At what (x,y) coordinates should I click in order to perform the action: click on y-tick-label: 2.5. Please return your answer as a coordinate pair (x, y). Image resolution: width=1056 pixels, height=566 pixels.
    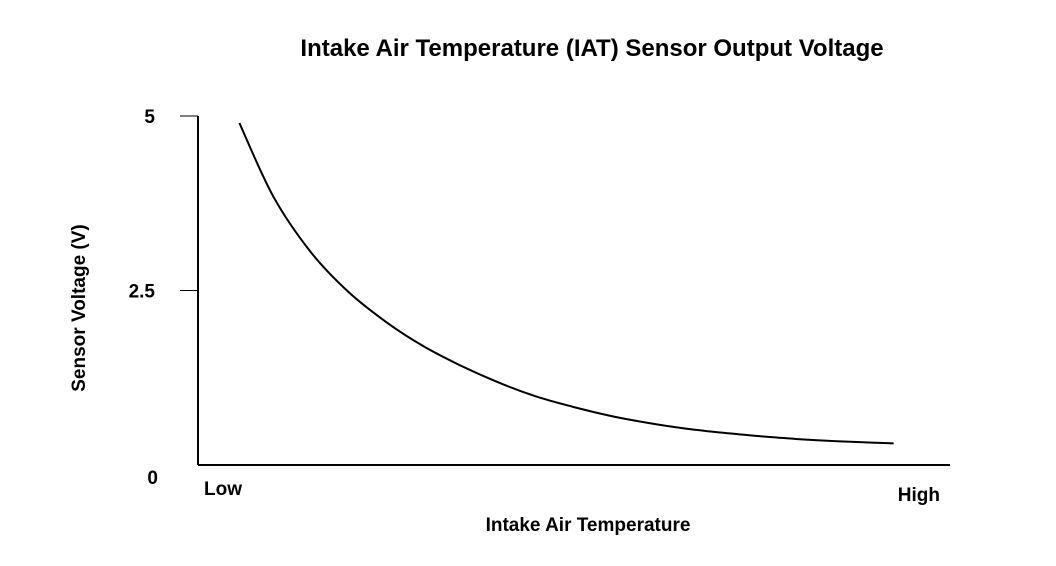
    Looking at the image, I should click on (142, 292).